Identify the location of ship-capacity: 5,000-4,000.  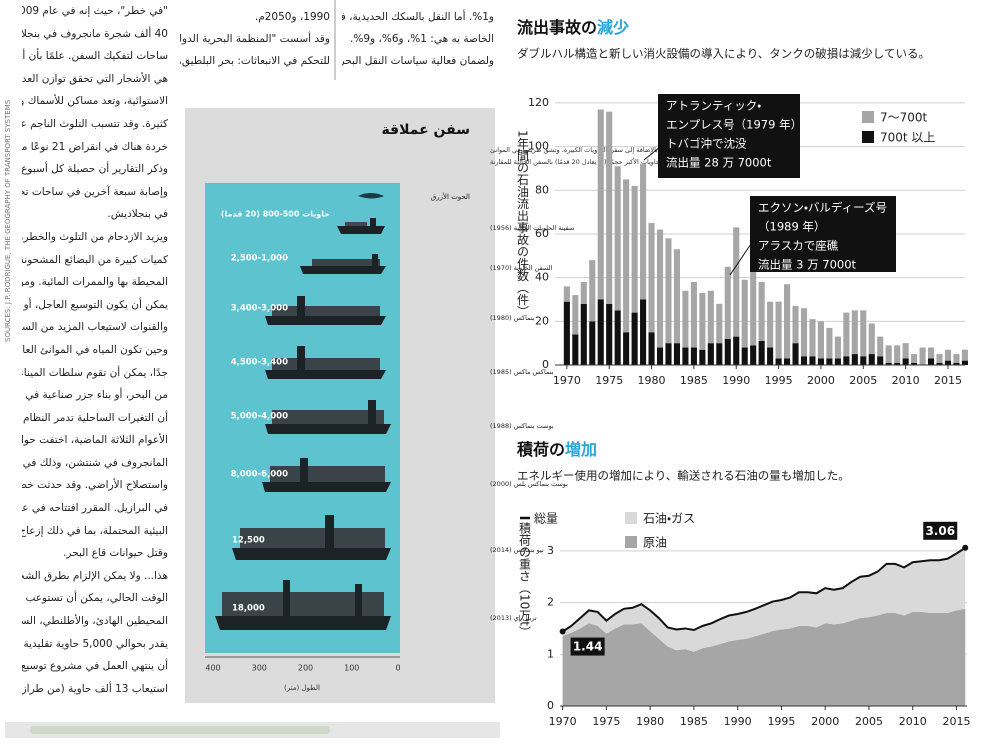
(259, 417).